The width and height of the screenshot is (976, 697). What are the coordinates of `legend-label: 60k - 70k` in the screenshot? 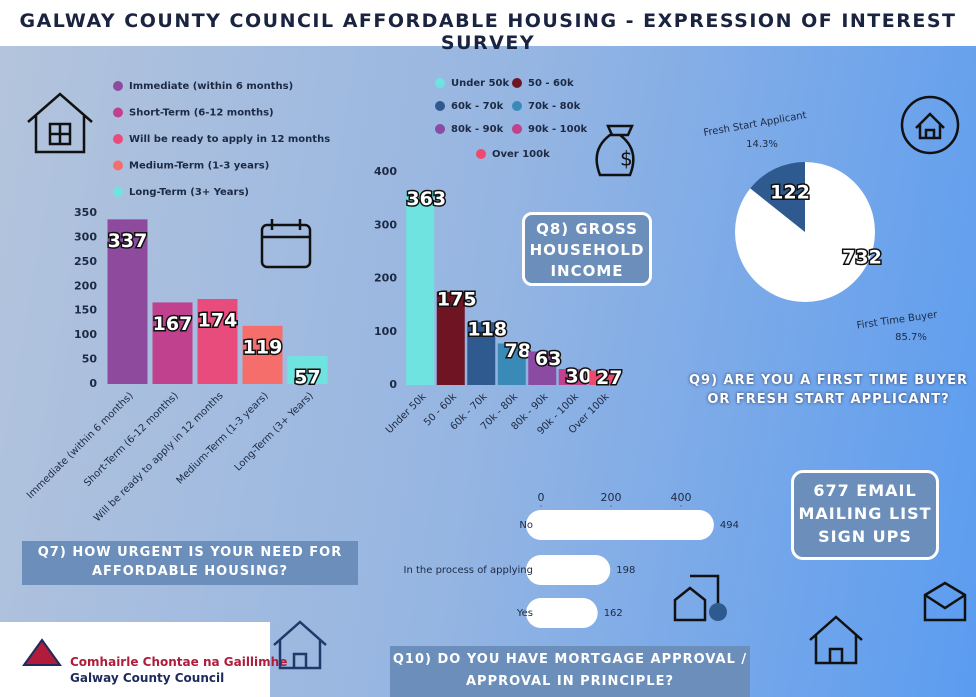 It's located at (477, 106).